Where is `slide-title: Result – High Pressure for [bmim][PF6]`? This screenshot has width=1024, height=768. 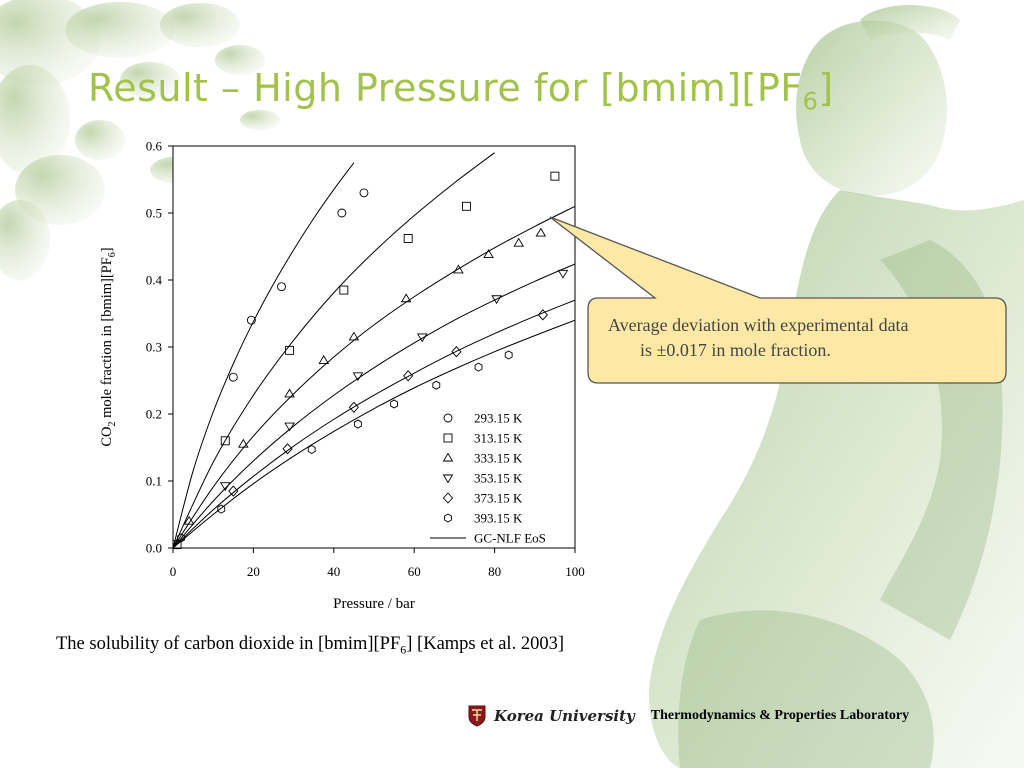
slide-title: Result – High Pressure for [bmim][PF6] is located at coordinates (461, 91).